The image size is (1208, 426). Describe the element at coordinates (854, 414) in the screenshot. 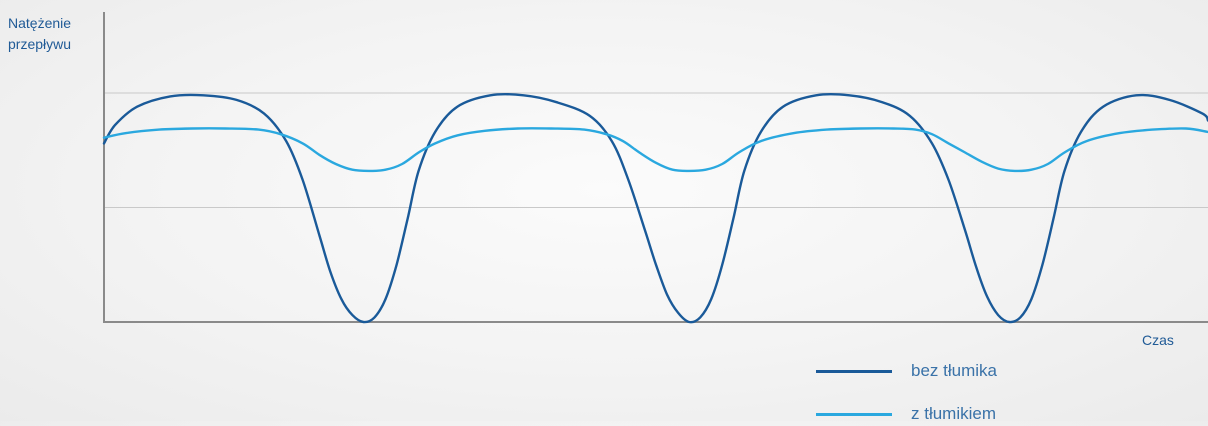

I see `legend-swatch-z-tlumikiem` at that location.